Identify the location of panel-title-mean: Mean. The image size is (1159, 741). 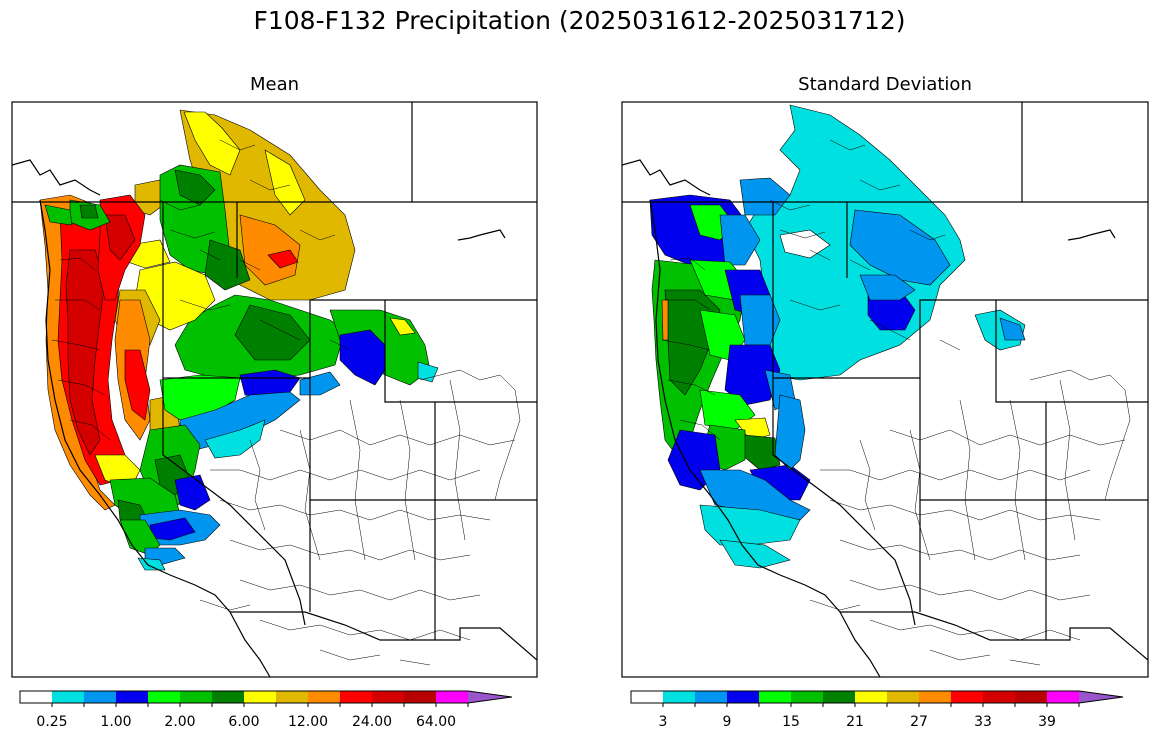
(274, 84).